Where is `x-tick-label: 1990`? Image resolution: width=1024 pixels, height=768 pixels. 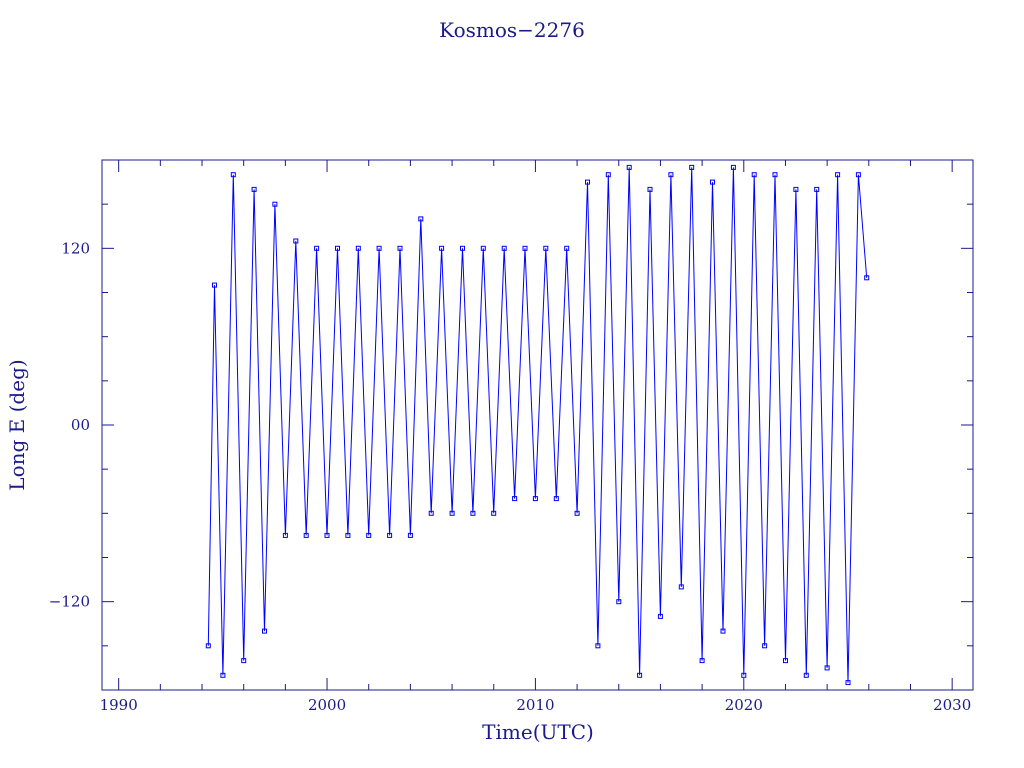
x-tick-label: 1990 is located at coordinates (119, 705).